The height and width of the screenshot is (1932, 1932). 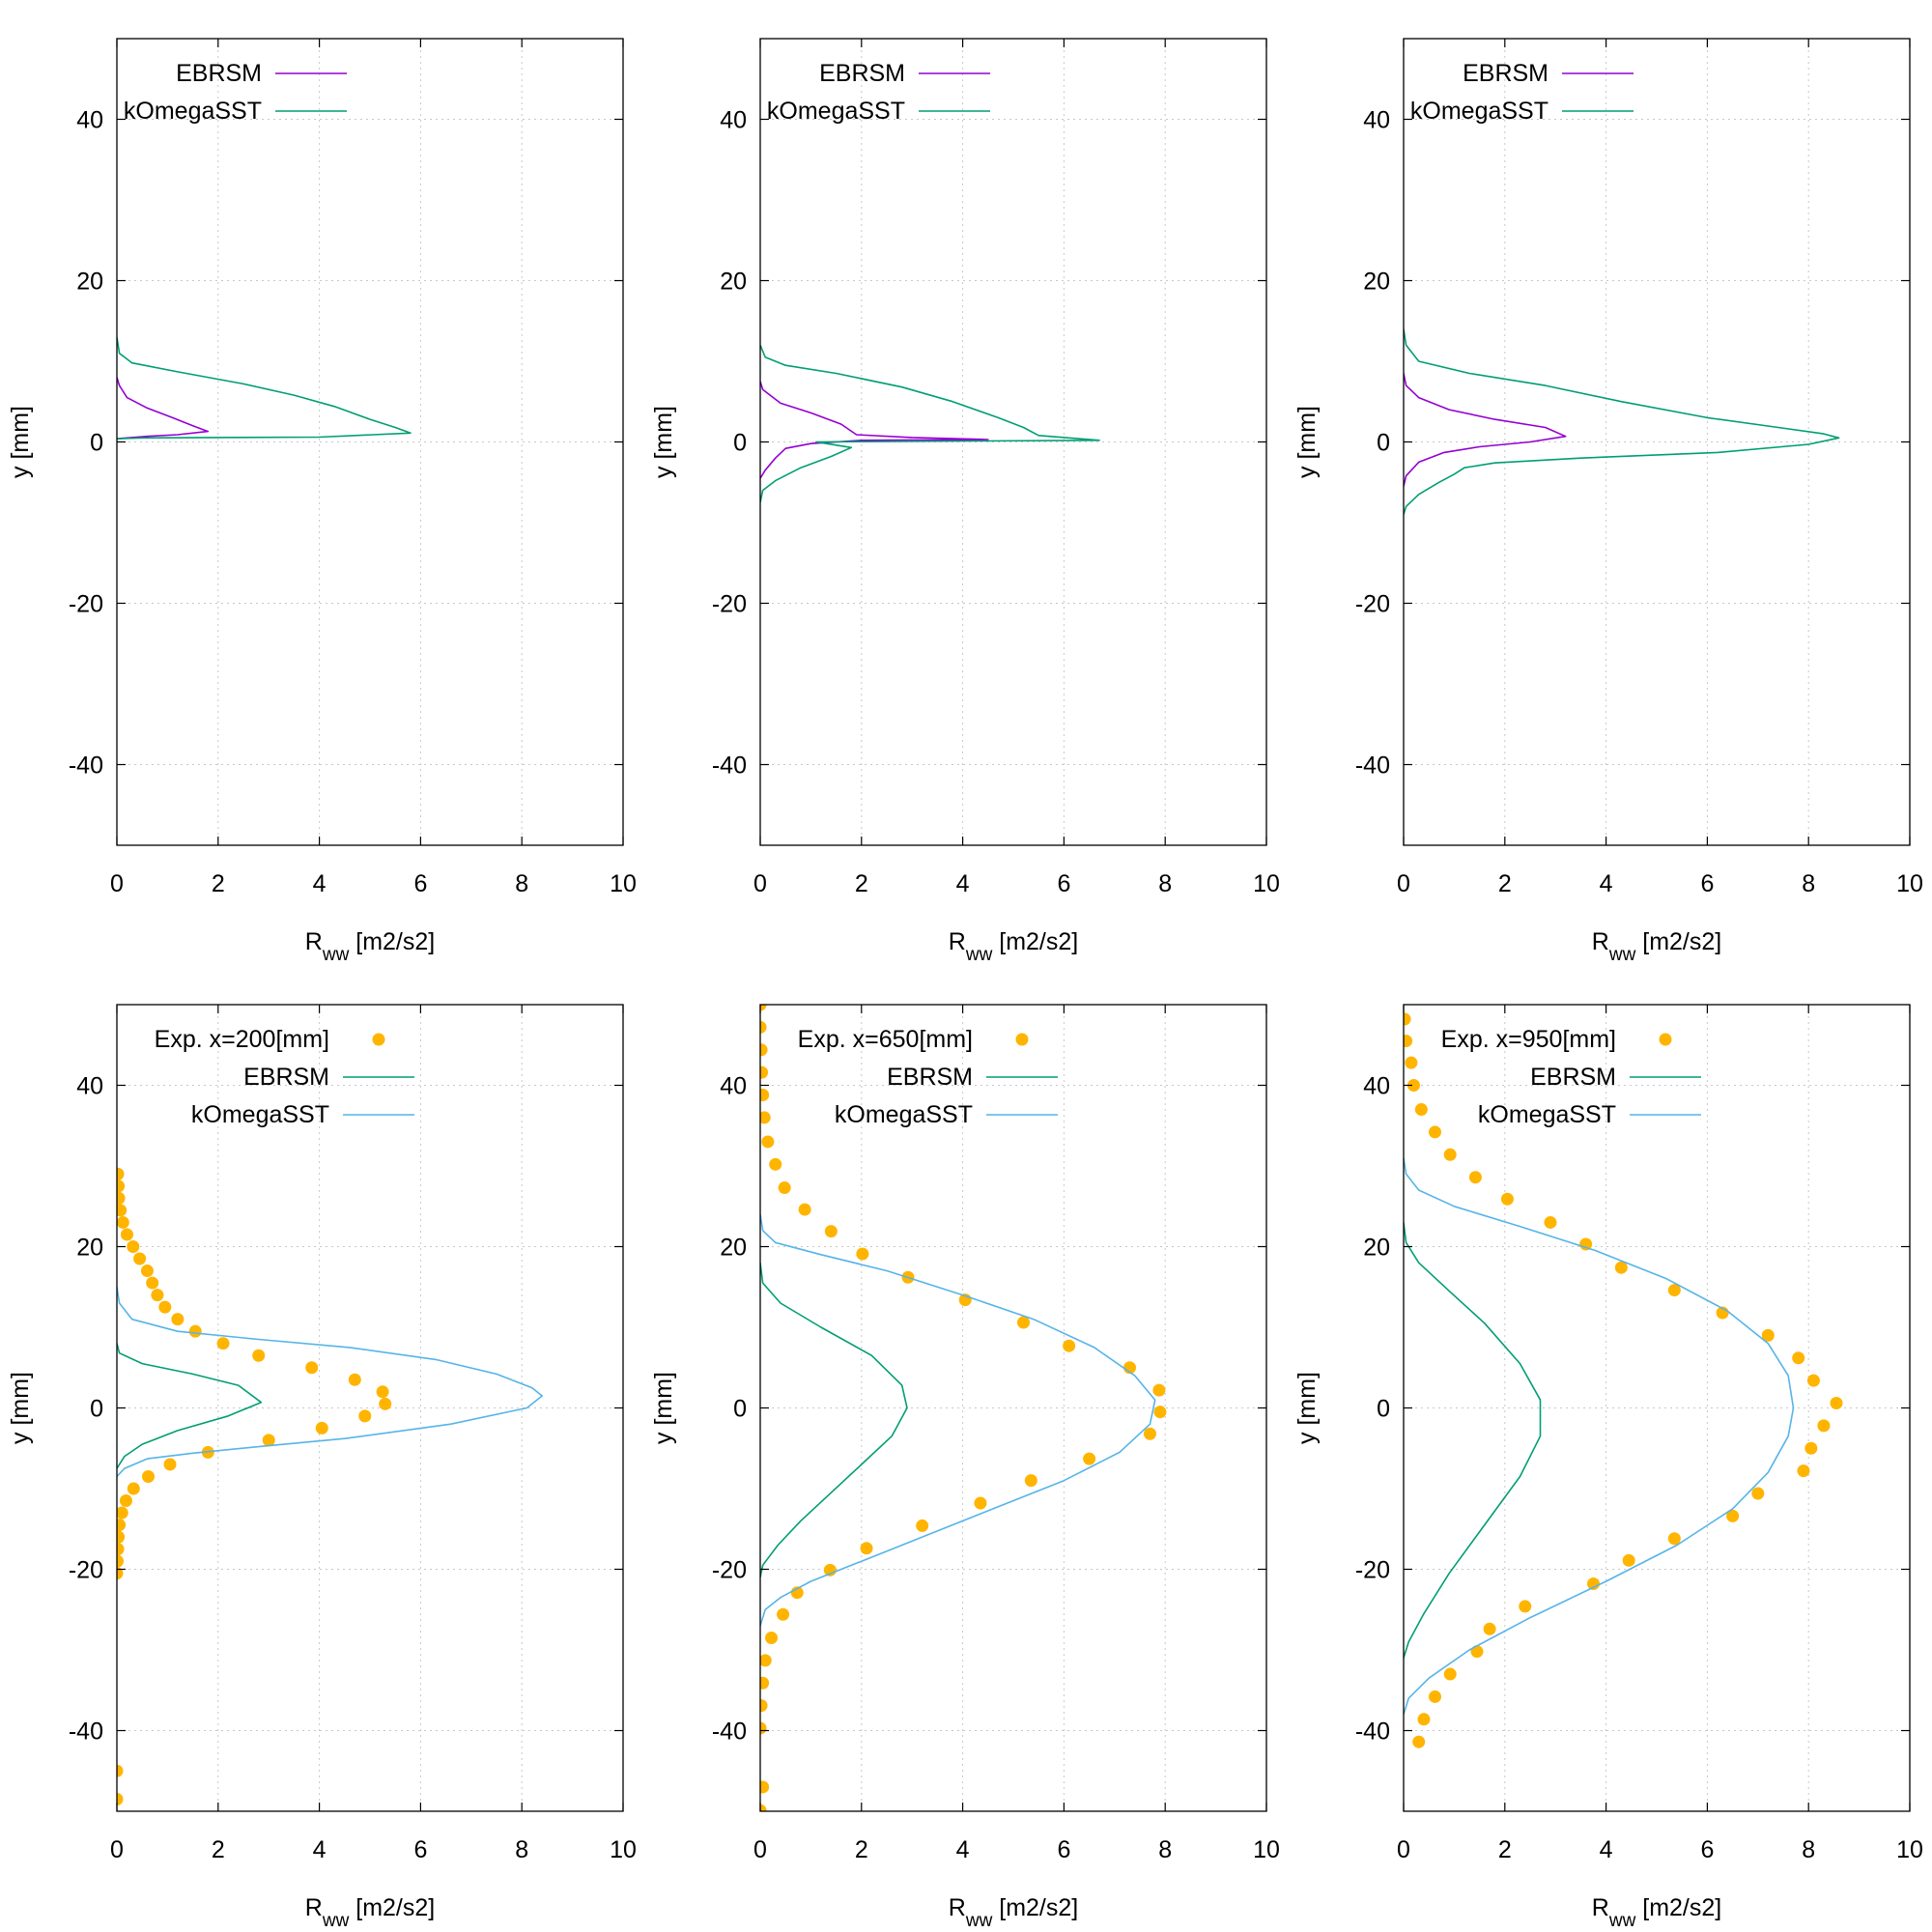 I want to click on legend-label: Exp. x=950[mm], so click(x=1528, y=1039).